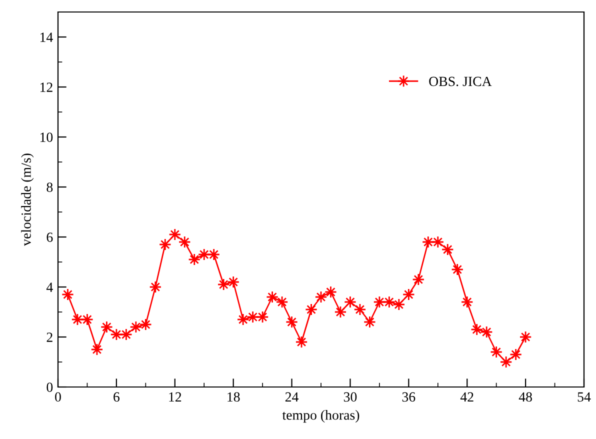 This screenshot has height=439, width=596. I want to click on x-tick-label: 54, so click(584, 397).